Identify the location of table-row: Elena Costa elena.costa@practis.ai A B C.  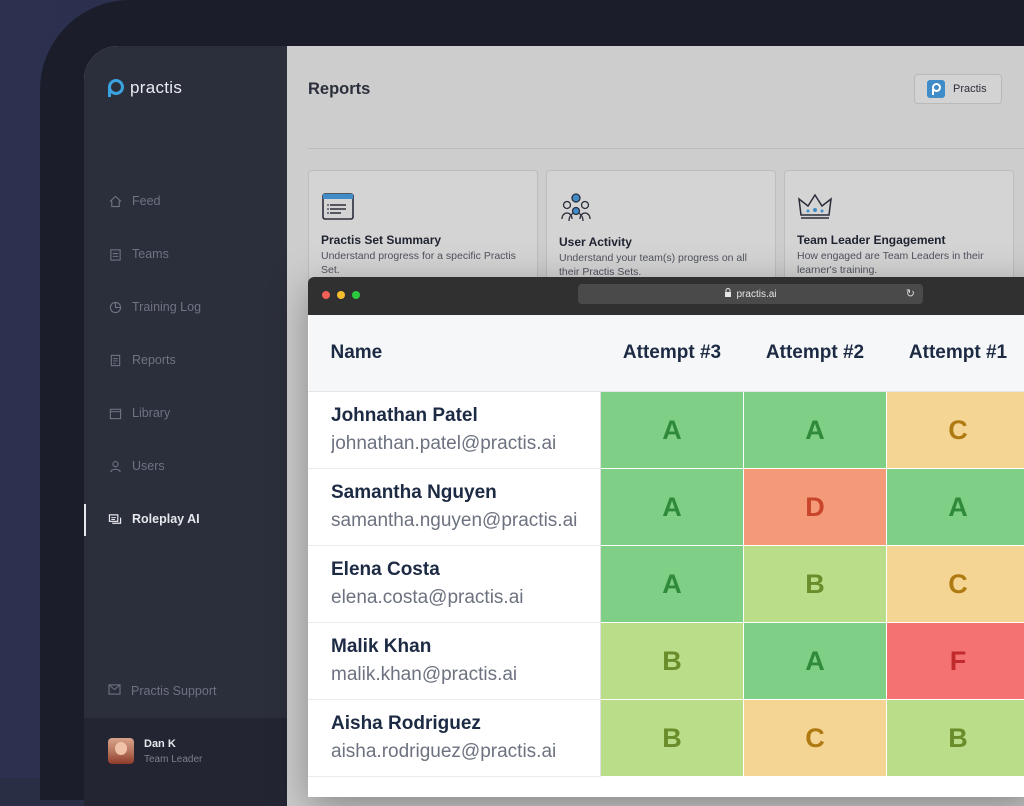
(666, 584).